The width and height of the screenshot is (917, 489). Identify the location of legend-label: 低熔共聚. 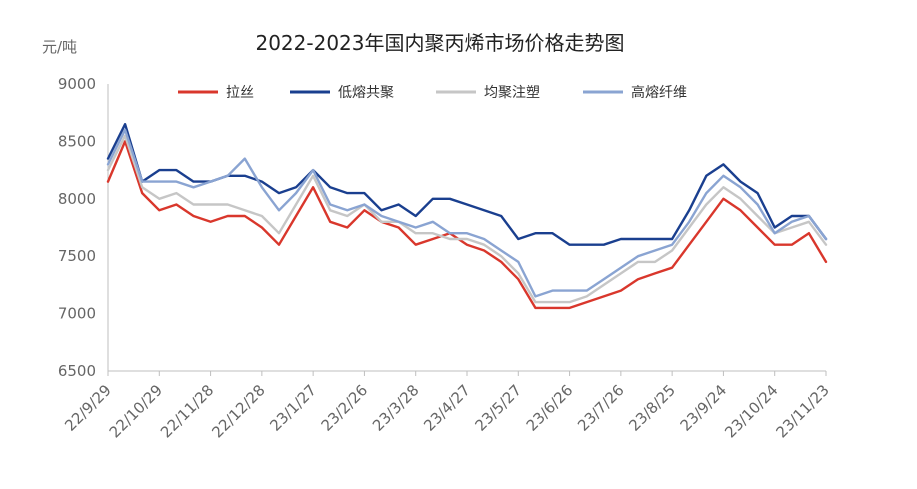
(366, 93).